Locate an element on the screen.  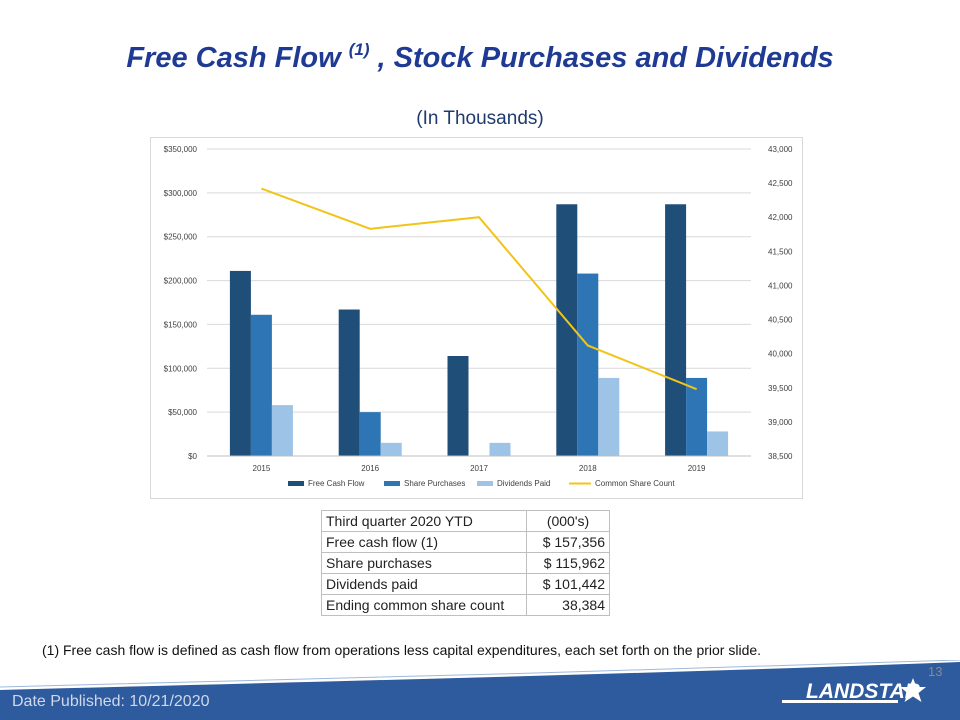
table-cell-label: Dividends paid is located at coordinates (424, 584).